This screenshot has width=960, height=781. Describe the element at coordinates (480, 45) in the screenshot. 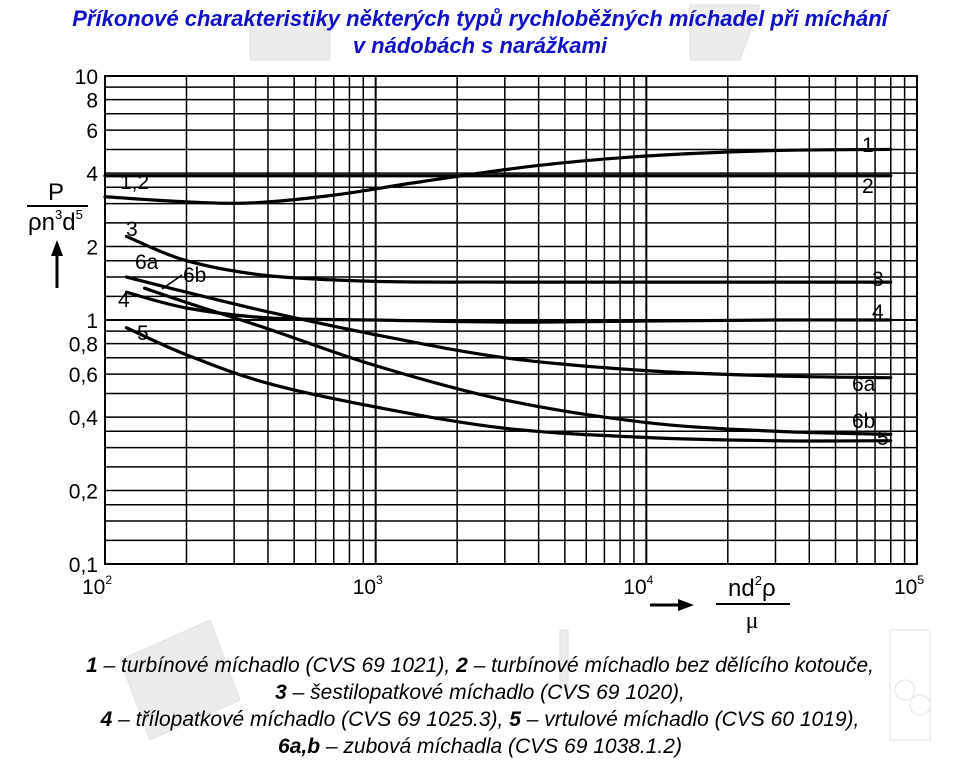

I see `chart-title-line2: v nádobách s narážkami` at that location.